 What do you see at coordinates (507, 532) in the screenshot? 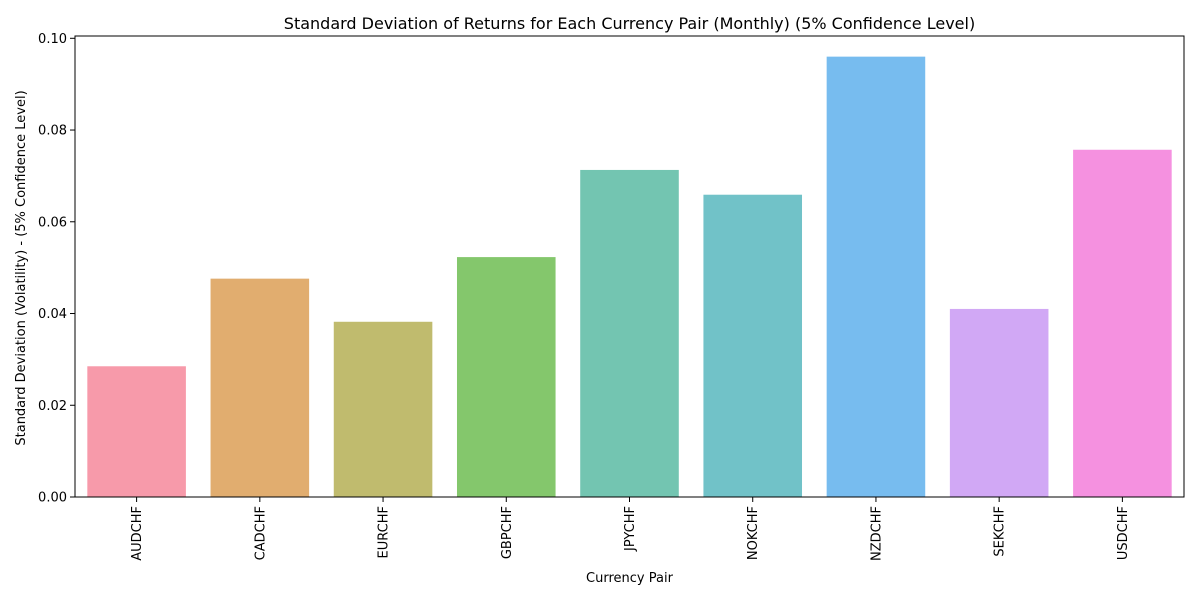
I see `x-tick-label-gbpchf: GBPCHF` at bounding box center [507, 532].